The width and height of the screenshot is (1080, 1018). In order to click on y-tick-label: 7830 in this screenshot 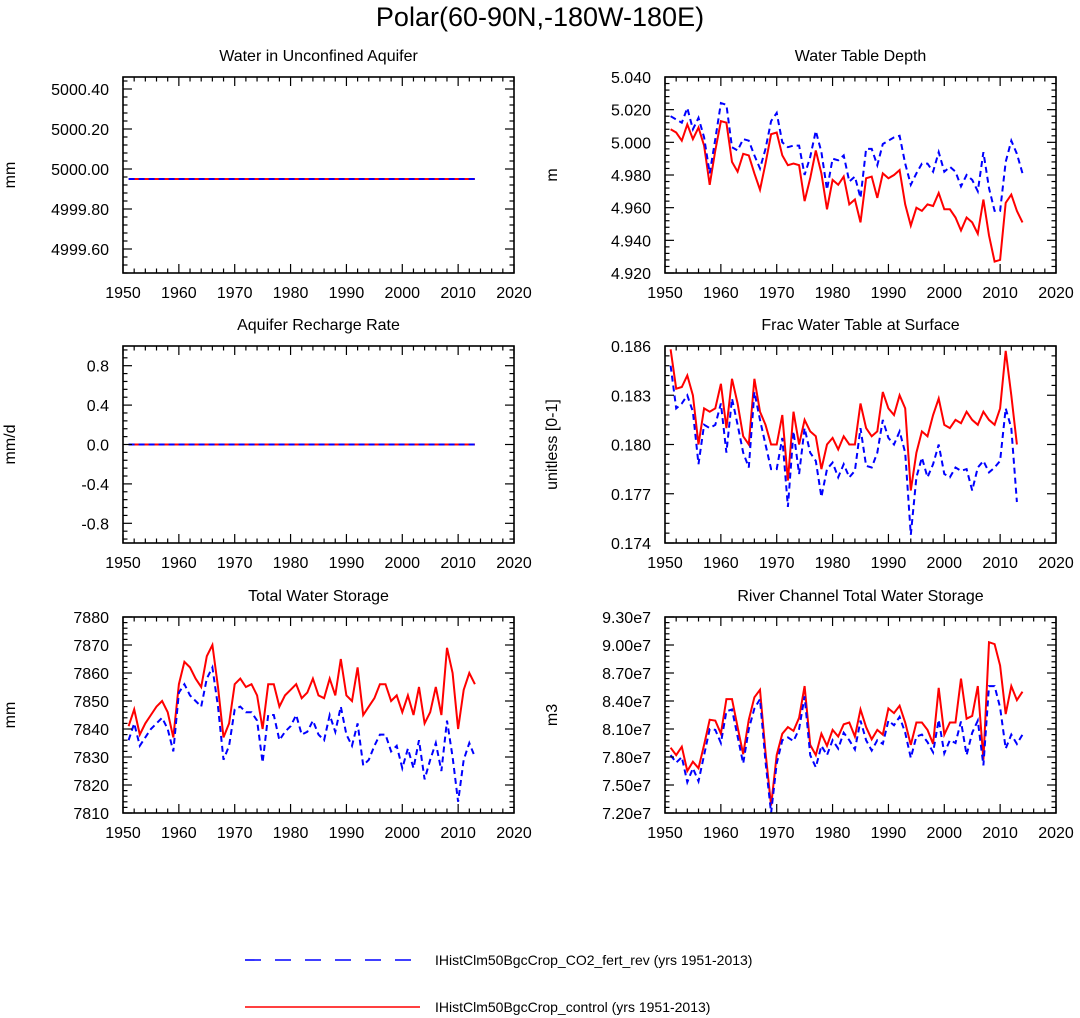, I will do `click(91, 758)`.